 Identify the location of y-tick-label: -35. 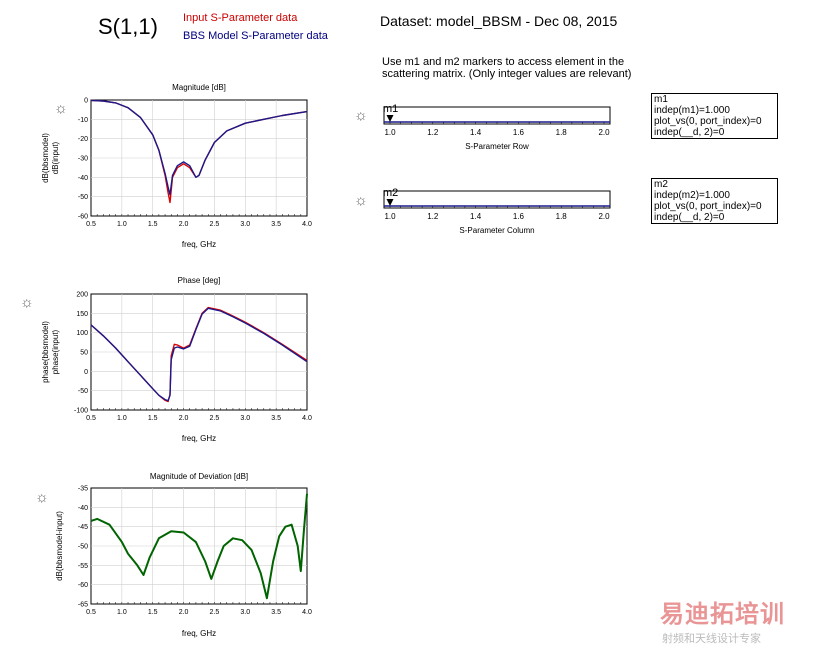
(83, 489).